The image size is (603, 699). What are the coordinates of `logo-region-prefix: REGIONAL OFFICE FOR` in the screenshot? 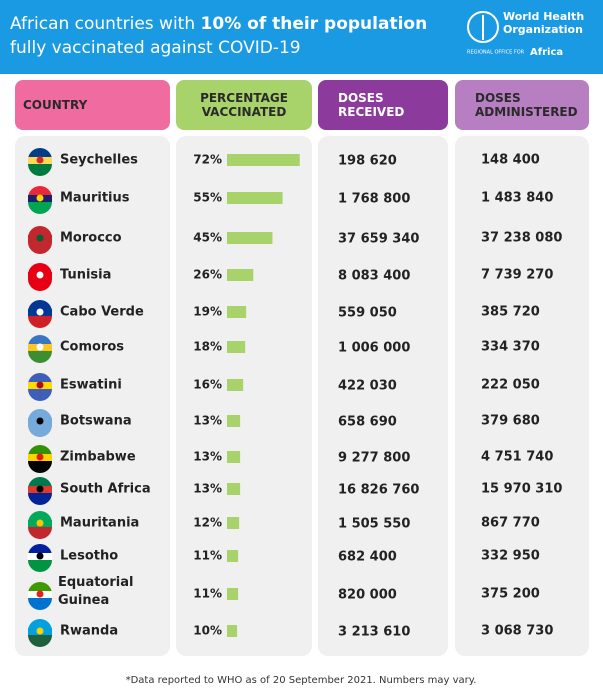 It's located at (496, 53).